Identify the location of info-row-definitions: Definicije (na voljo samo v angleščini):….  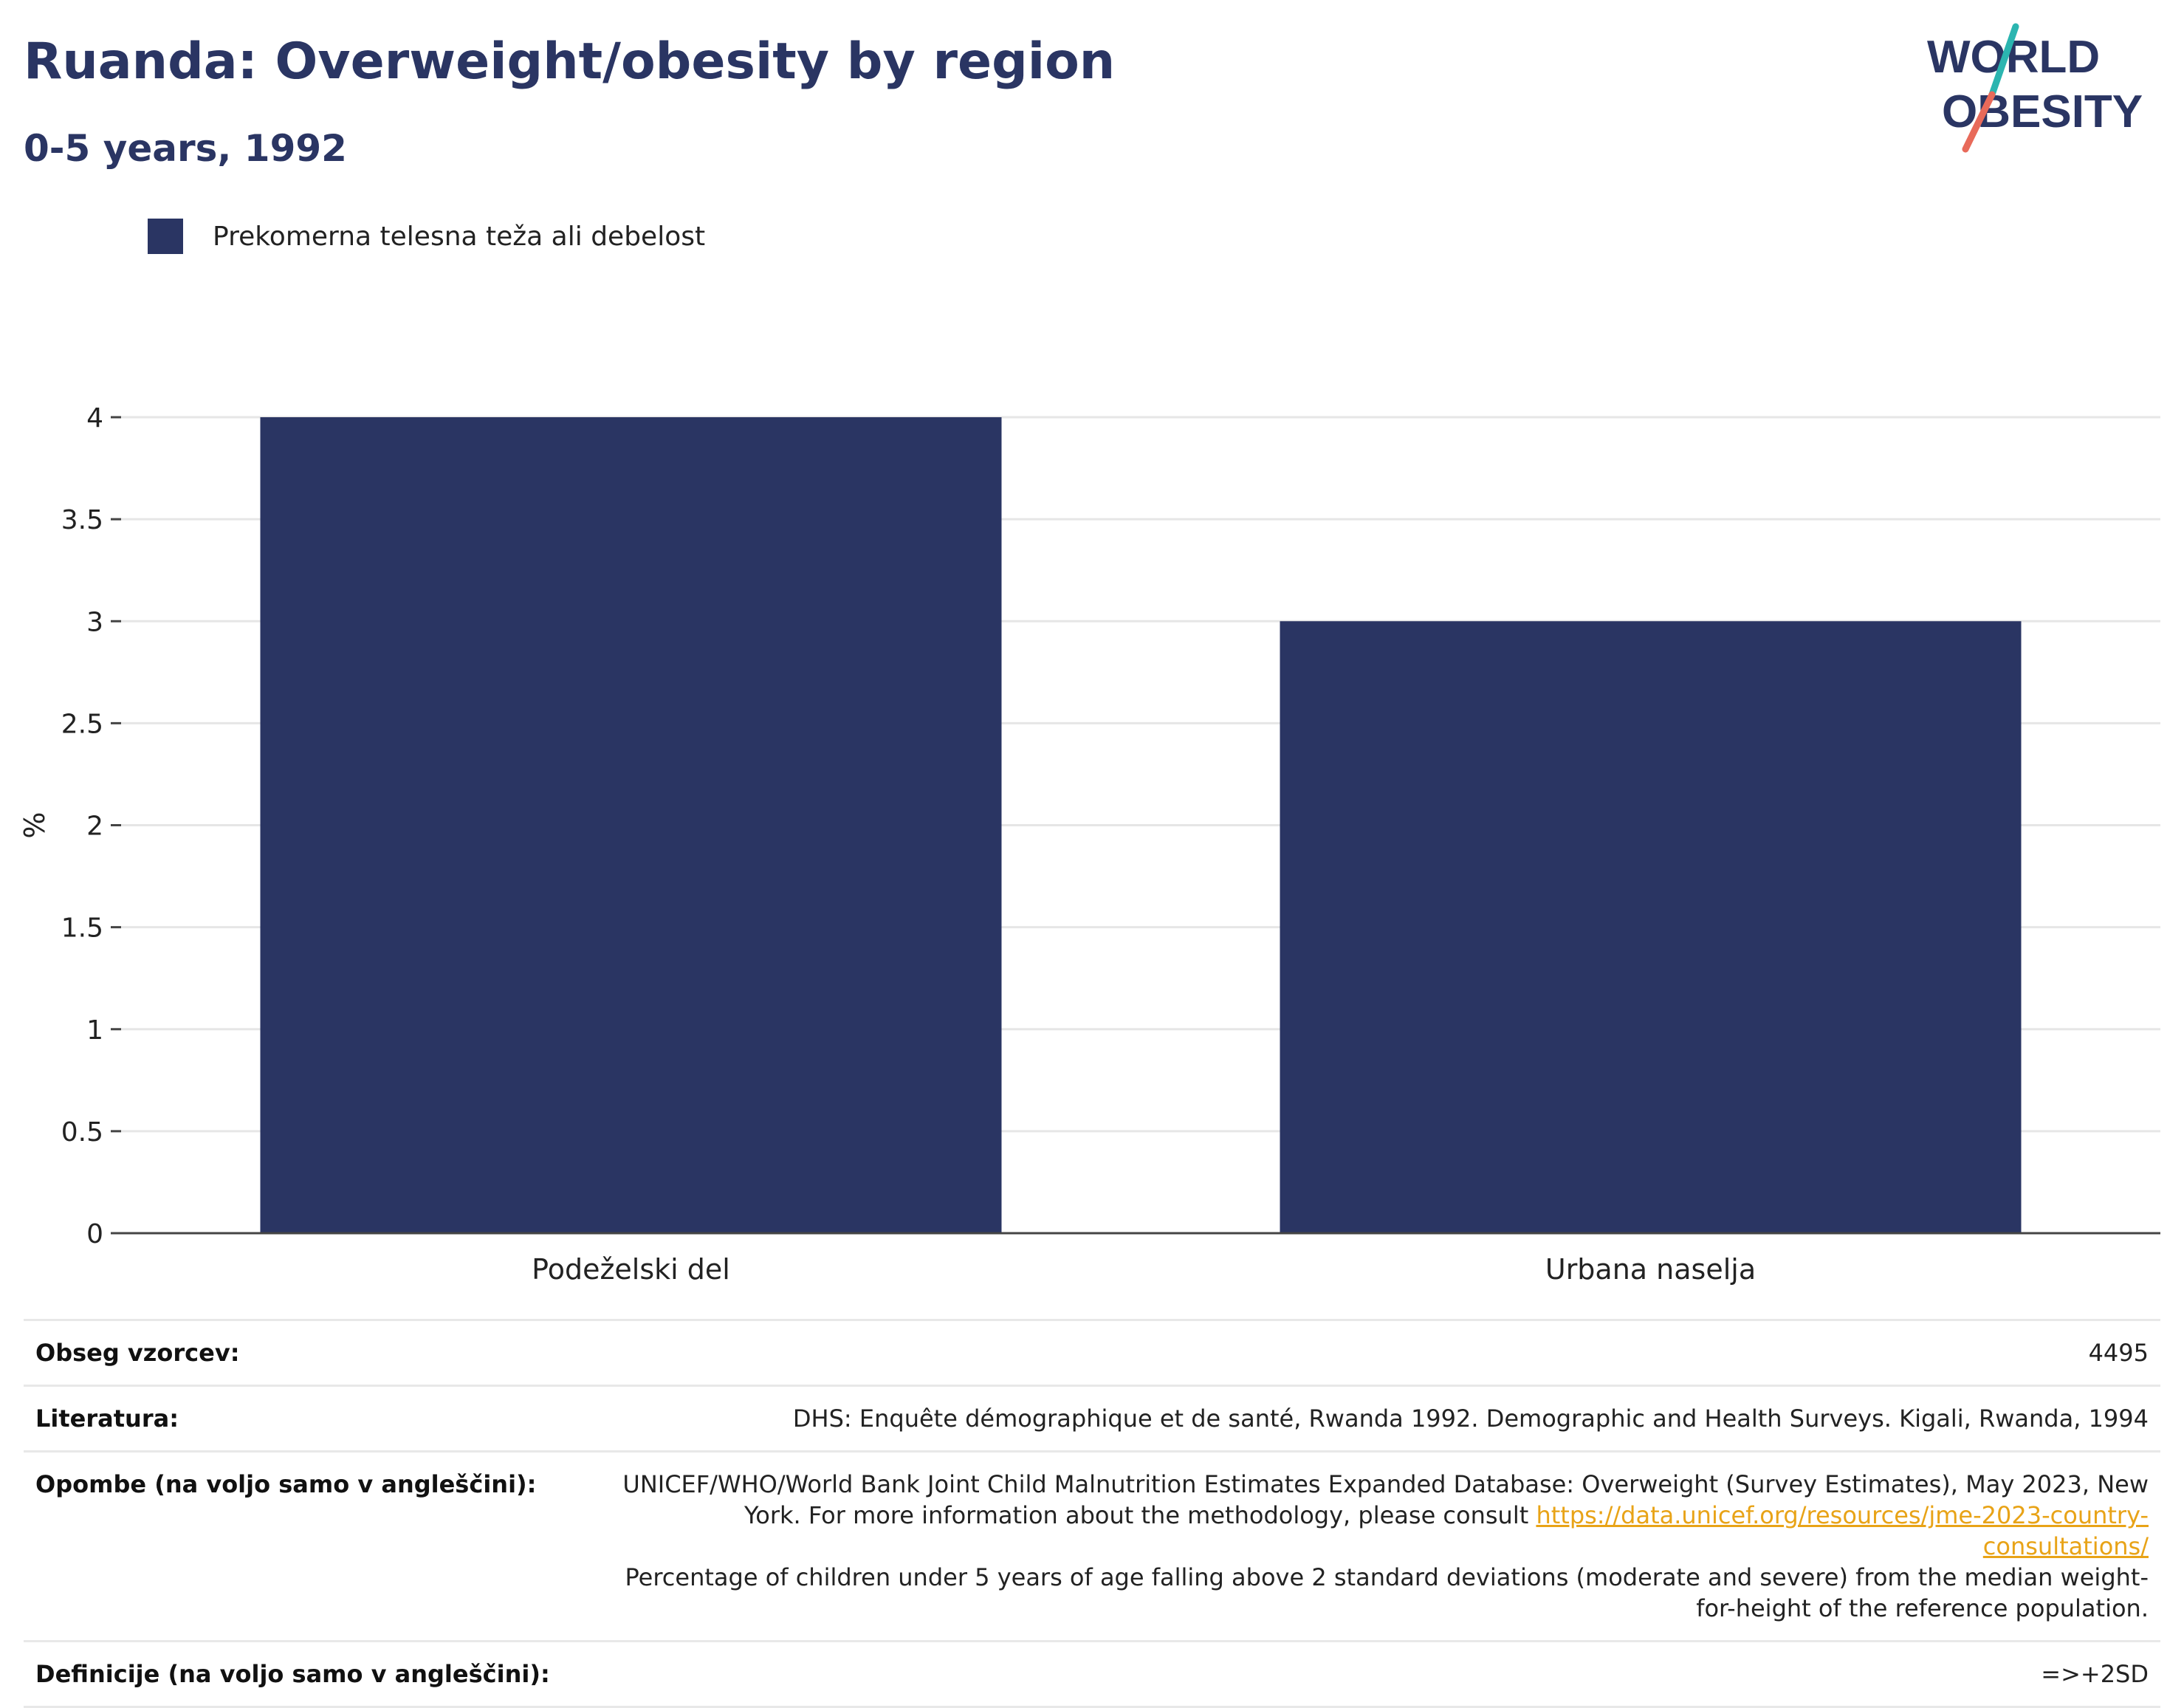
(1092, 1674).